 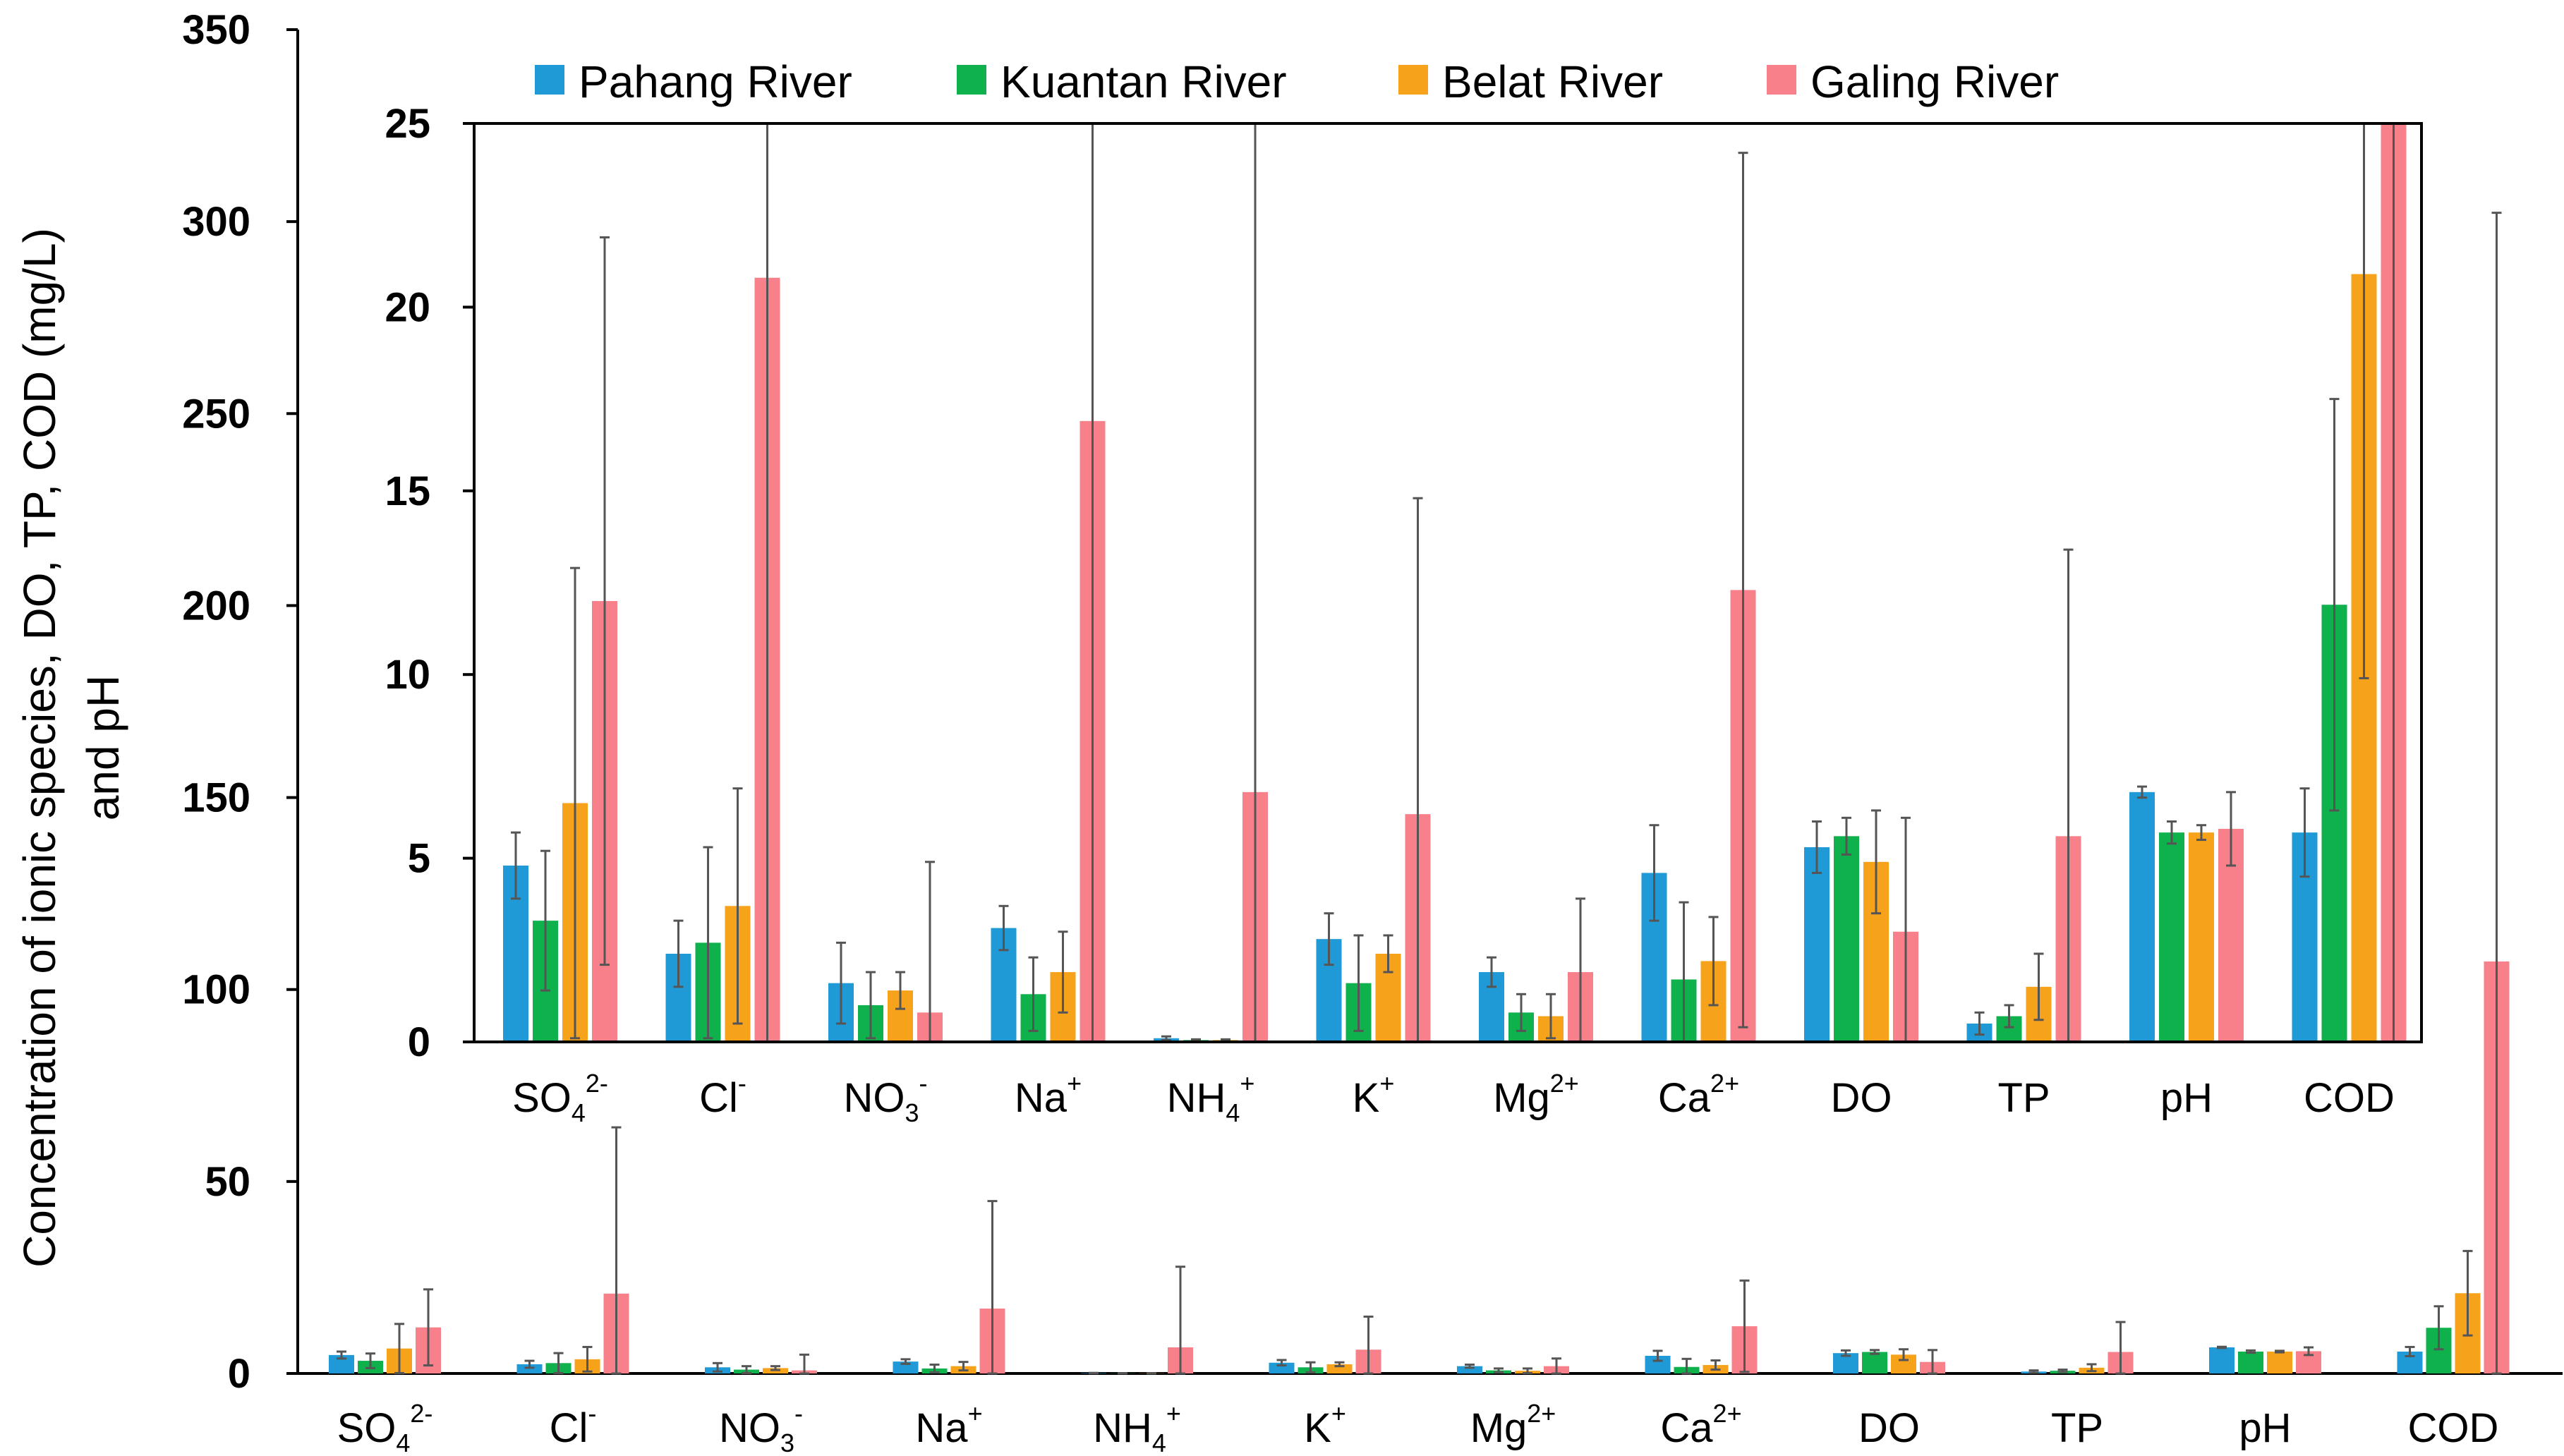 I want to click on inset-category-label: DO, so click(x=1862, y=1098).